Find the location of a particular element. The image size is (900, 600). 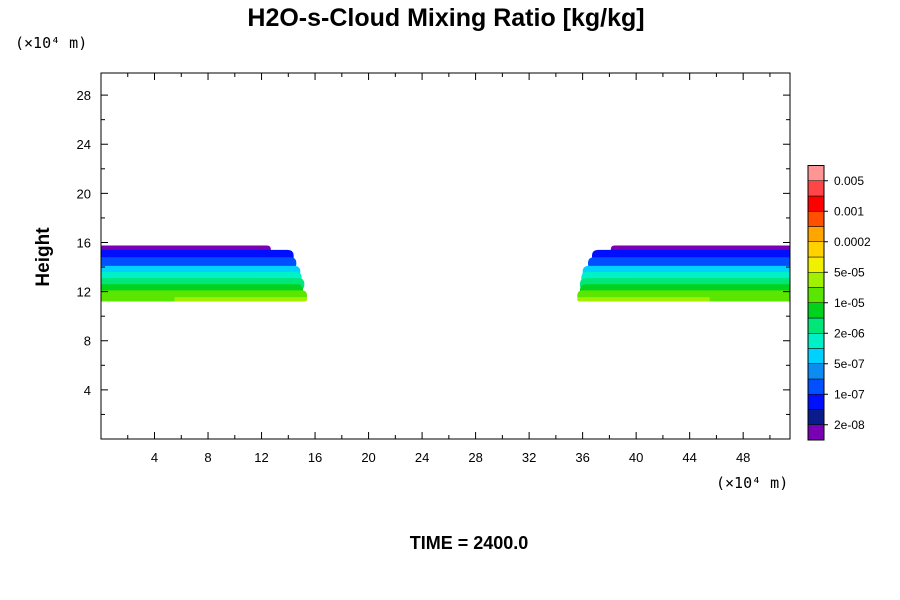

x-tick-label: 24 is located at coordinates (422, 457).